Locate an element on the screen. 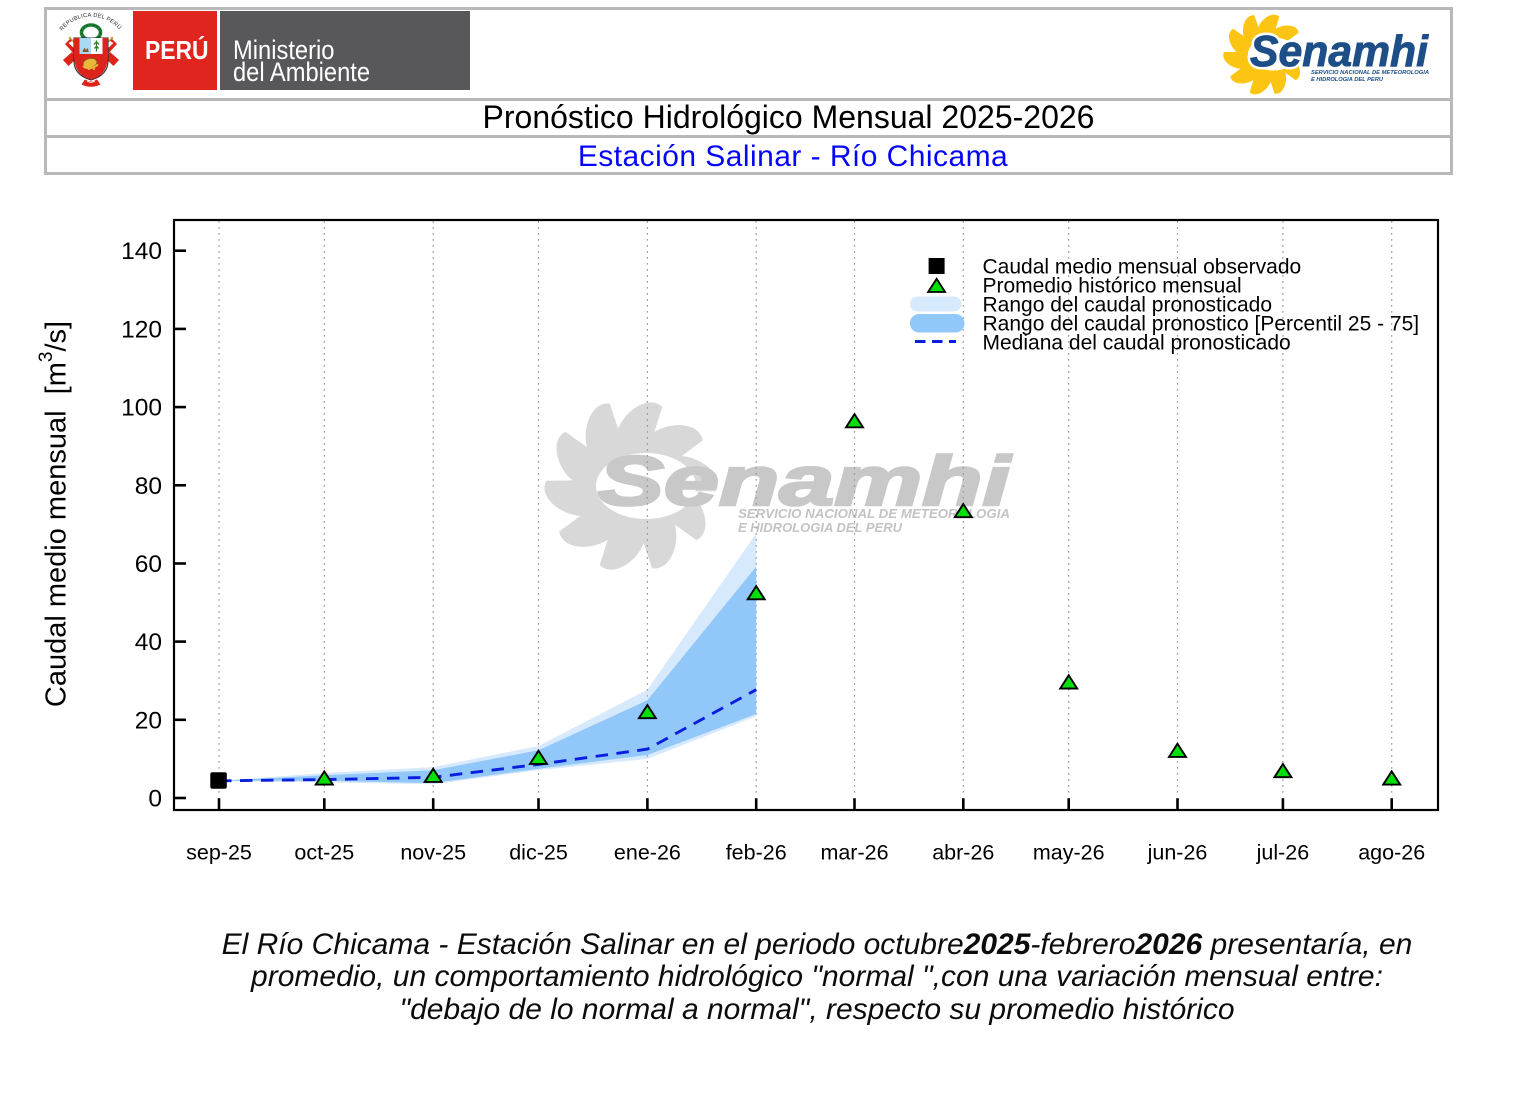  svg-text: 140 is located at coordinates (141, 251).